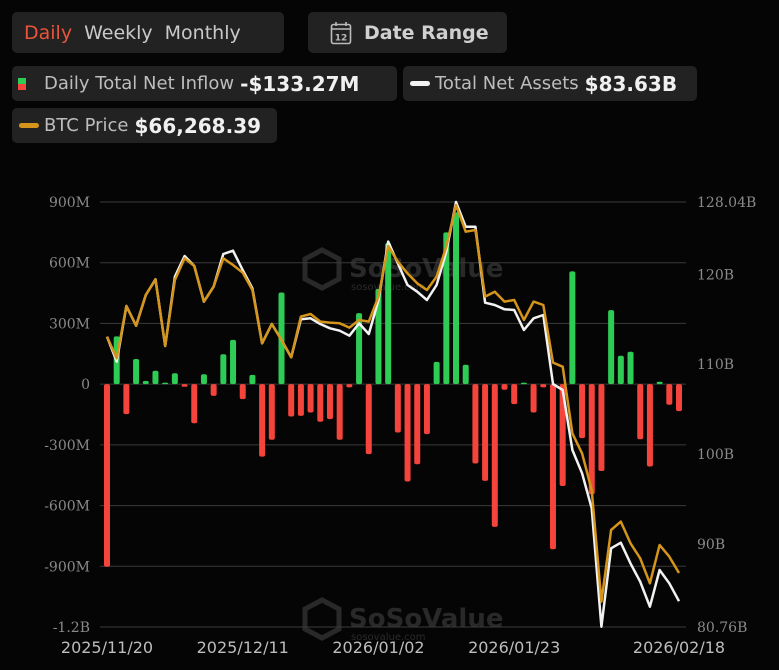 The height and width of the screenshot is (670, 779). Describe the element at coordinates (420, 83) in the screenshot. I see `assets-line-swatch-icon` at that location.